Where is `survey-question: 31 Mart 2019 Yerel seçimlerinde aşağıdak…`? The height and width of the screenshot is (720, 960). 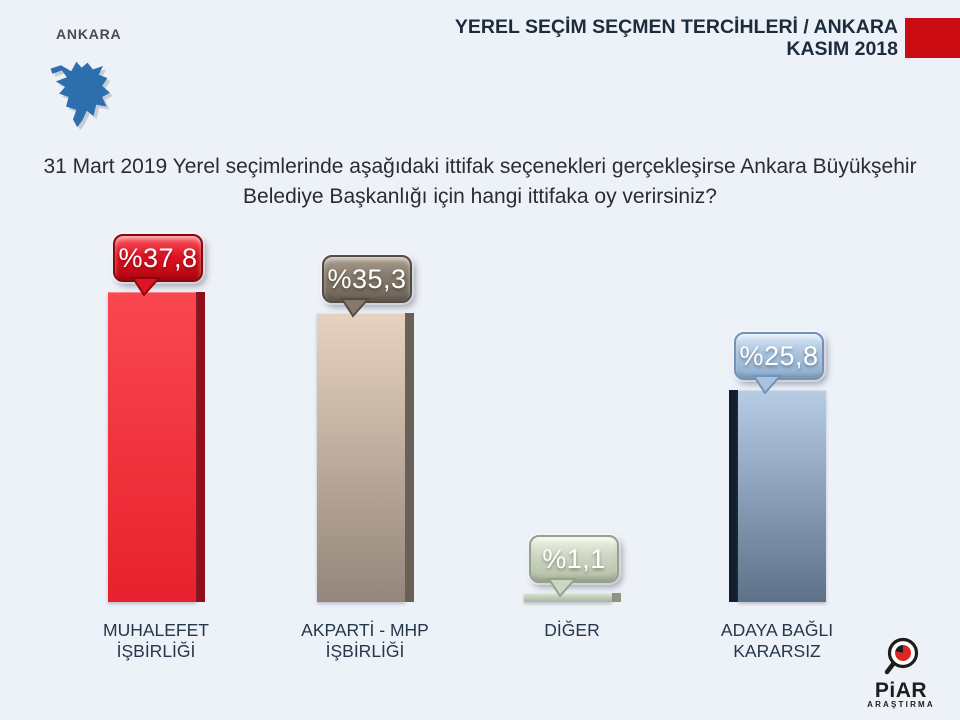 survey-question: 31 Mart 2019 Yerel seçimlerinde aşağıdak… is located at coordinates (480, 182).